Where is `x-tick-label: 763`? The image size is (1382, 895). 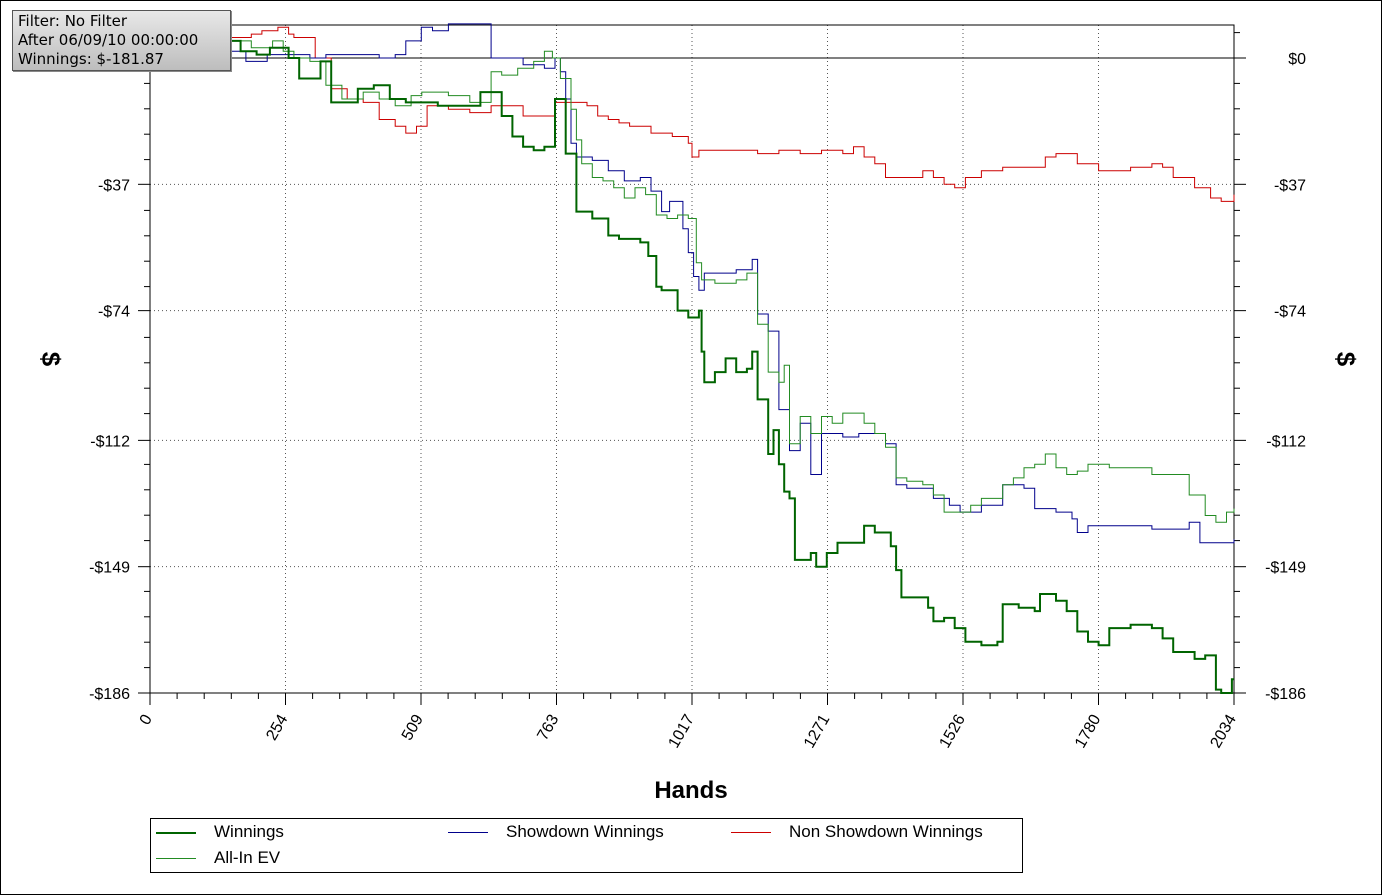 x-tick-label: 763 is located at coordinates (548, 728).